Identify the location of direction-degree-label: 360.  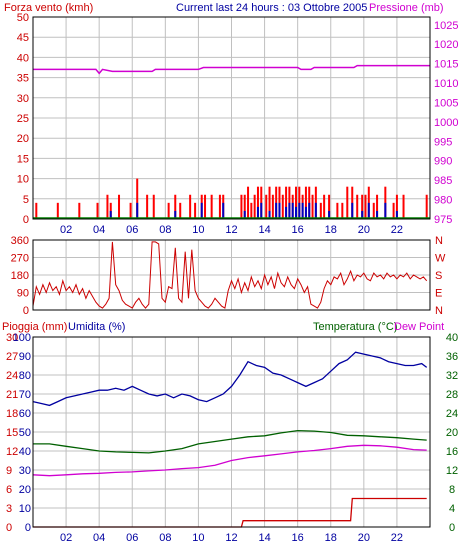
(20, 241).